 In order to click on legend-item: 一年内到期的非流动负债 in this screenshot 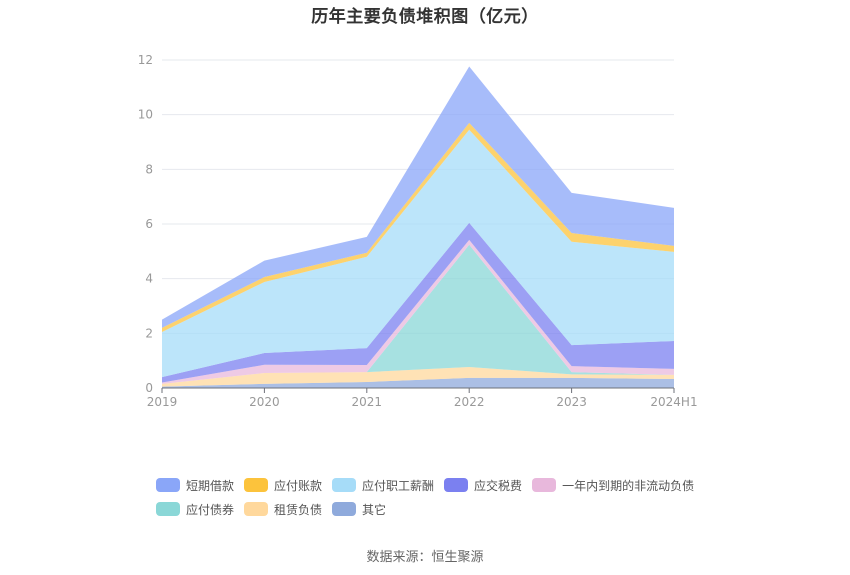, I will do `click(613, 485)`.